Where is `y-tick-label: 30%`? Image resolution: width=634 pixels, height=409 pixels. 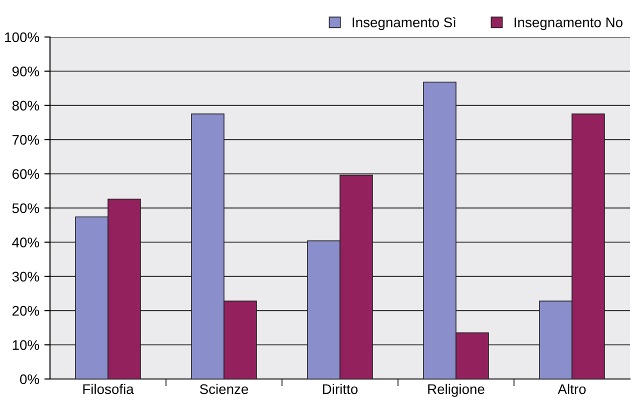 y-tick-label: 30% is located at coordinates (26, 277).